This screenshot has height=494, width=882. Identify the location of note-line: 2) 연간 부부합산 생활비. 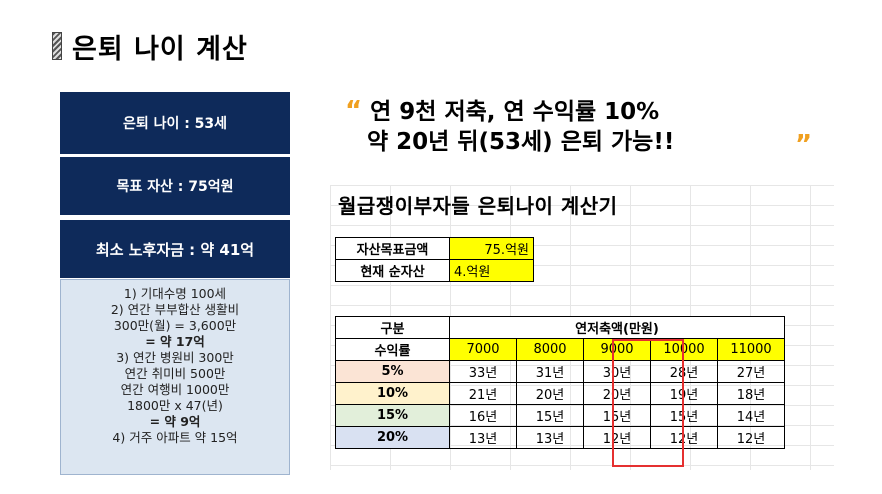
(175, 309).